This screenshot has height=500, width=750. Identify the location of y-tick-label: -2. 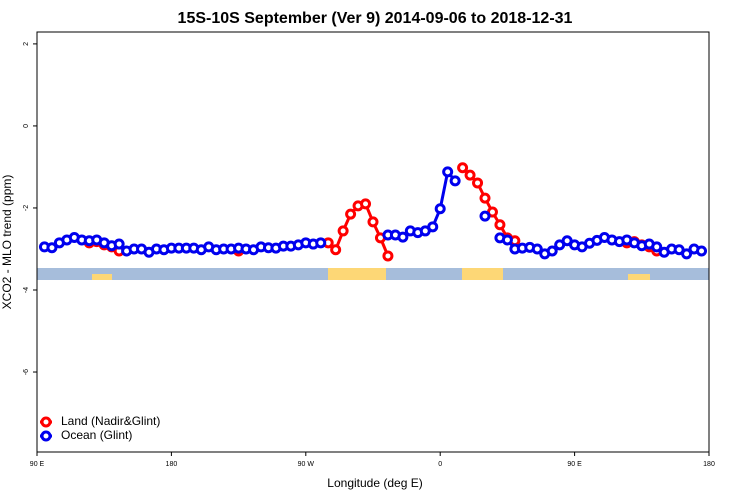
(26, 208).